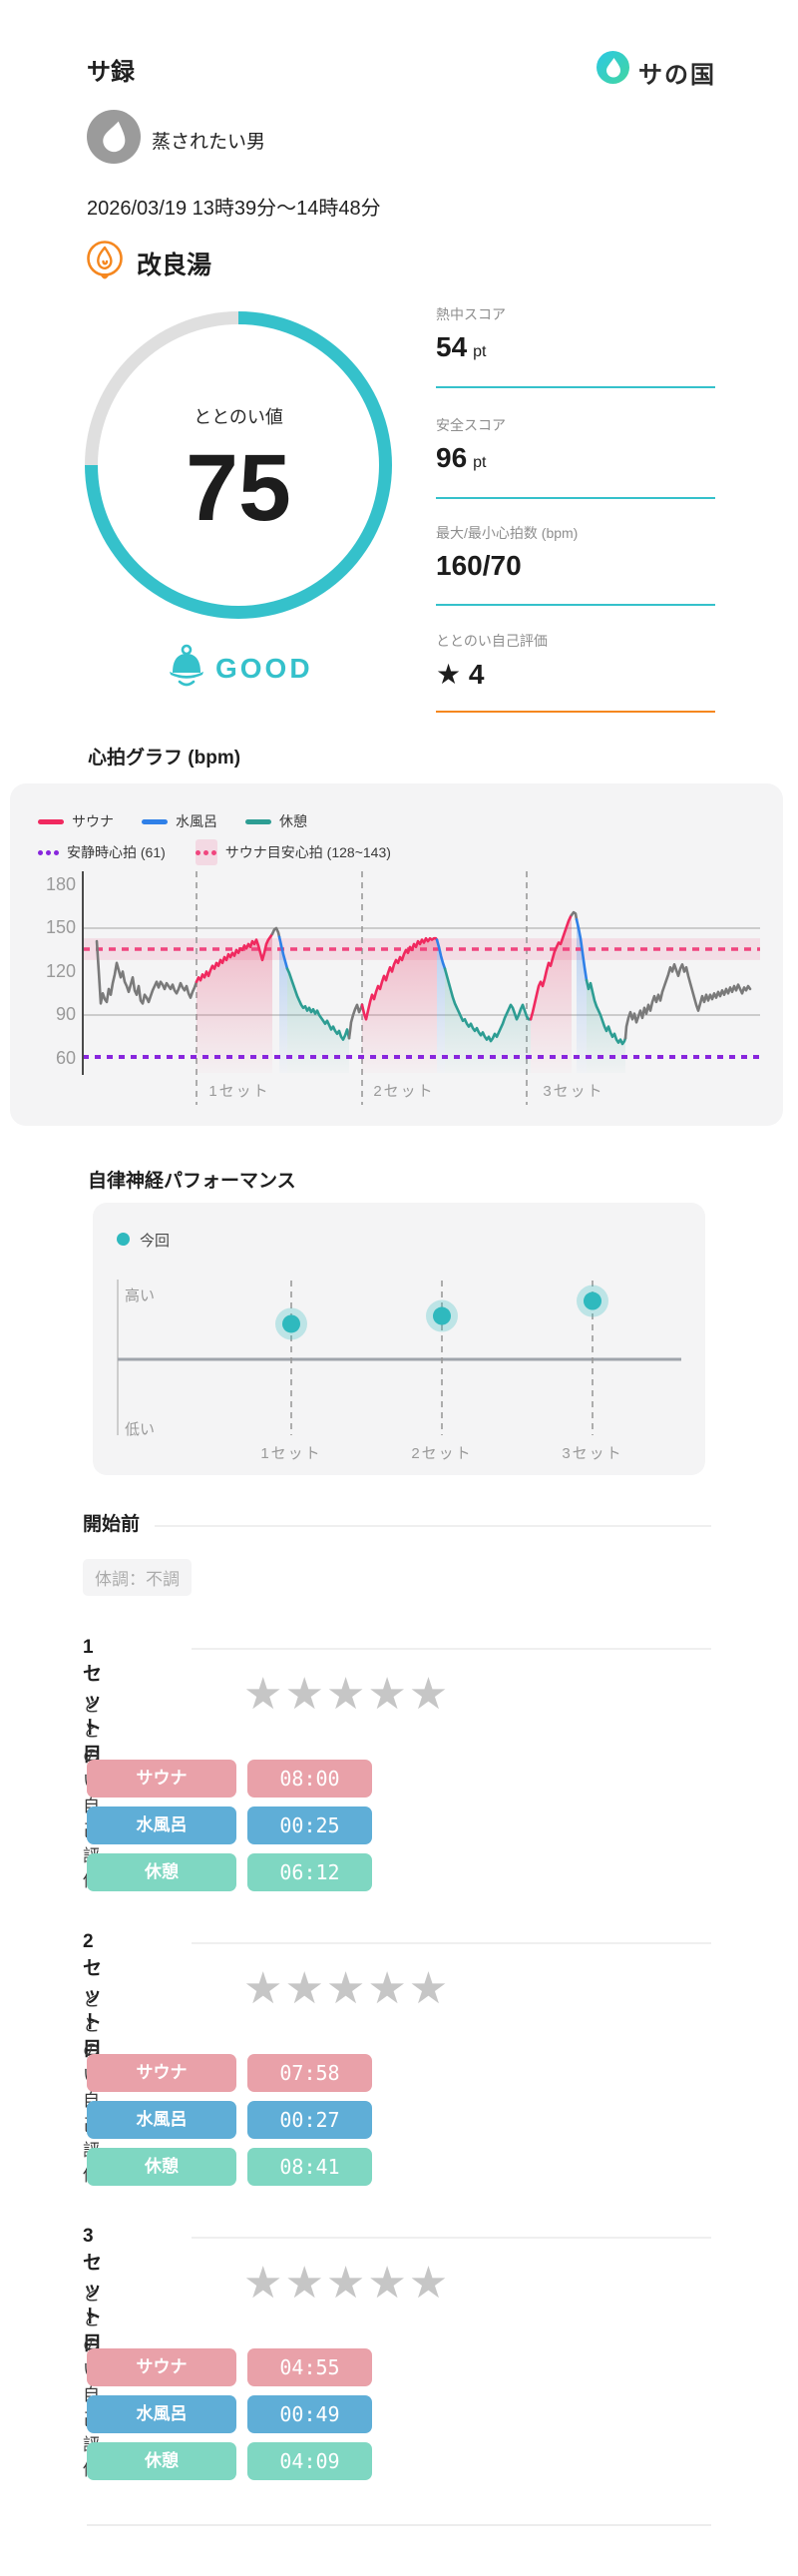 The image size is (798, 2576). Describe the element at coordinates (238, 417) in the screenshot. I see `gauge-label: ととのい値` at that location.